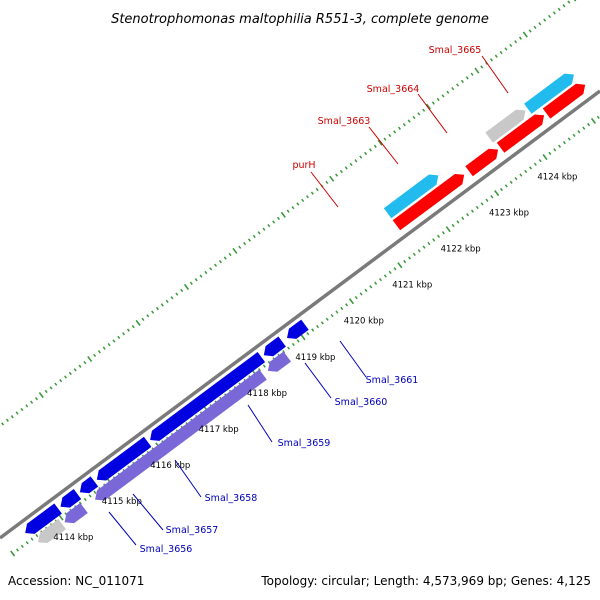 The height and width of the screenshot is (600, 600). Describe the element at coordinates (407, 109) in the screenshot. I see `gene-label-smal-3664: Smal_3664` at that location.